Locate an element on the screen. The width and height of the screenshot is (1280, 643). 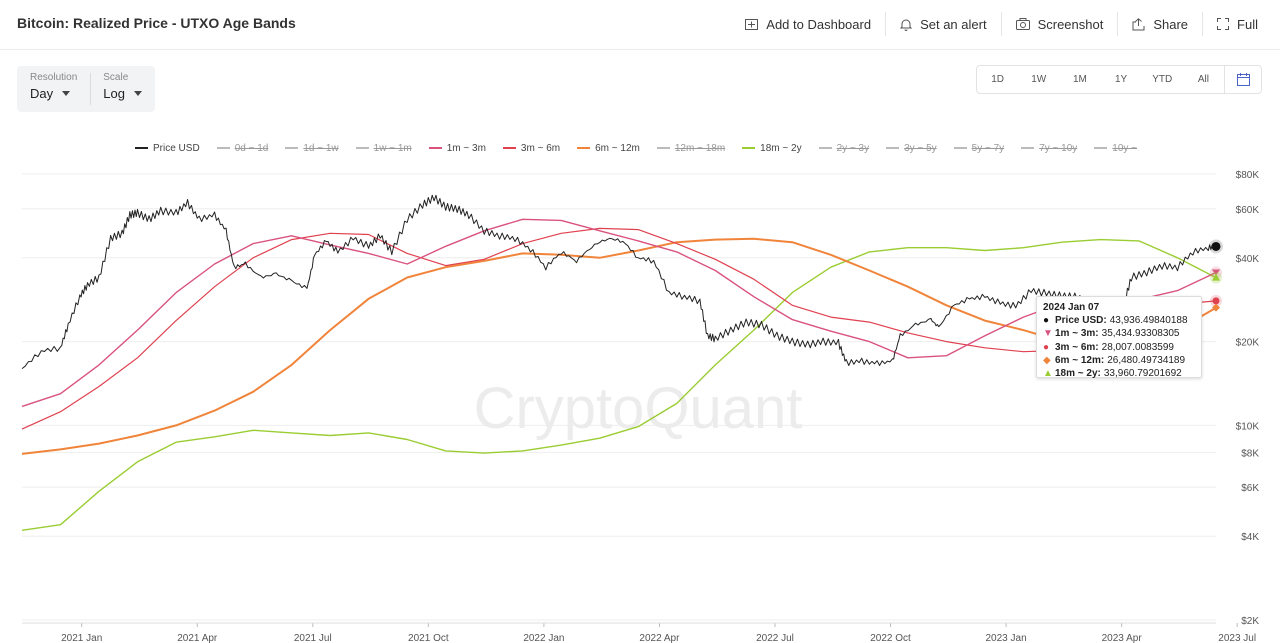
tooltip-value: 28,007.0083599 is located at coordinates (1137, 347).